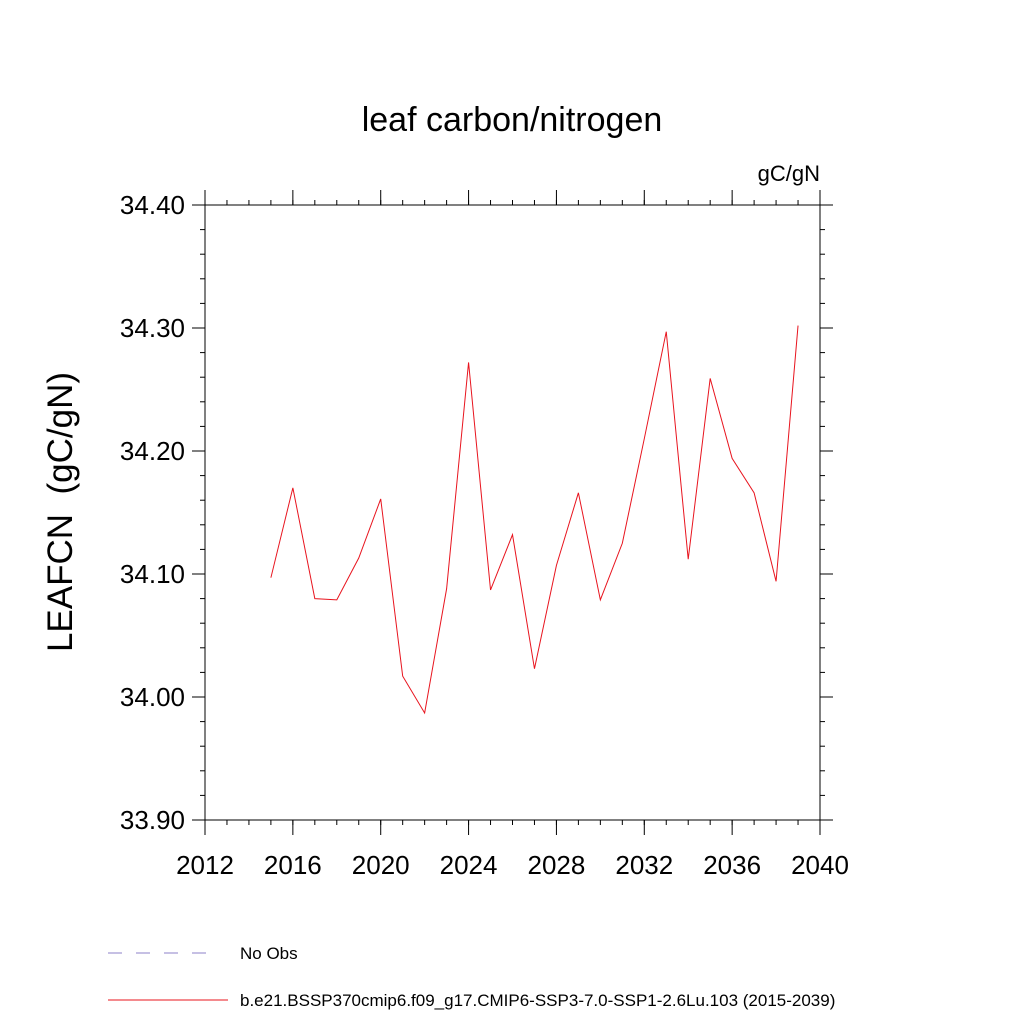 The image size is (1024, 1024). What do you see at coordinates (152, 574) in the screenshot?
I see `y-tick-label: 34.10` at bounding box center [152, 574].